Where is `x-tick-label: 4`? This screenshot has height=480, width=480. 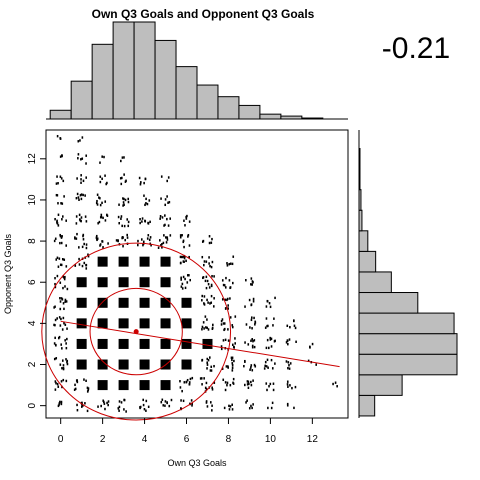 x-tick-label: 4 is located at coordinates (145, 439).